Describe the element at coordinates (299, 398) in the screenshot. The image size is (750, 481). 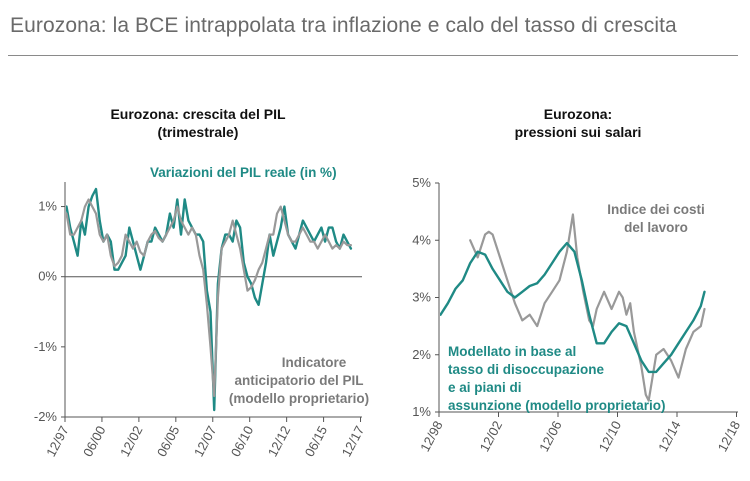
I see `series-annotation: (modello proprietario)` at that location.